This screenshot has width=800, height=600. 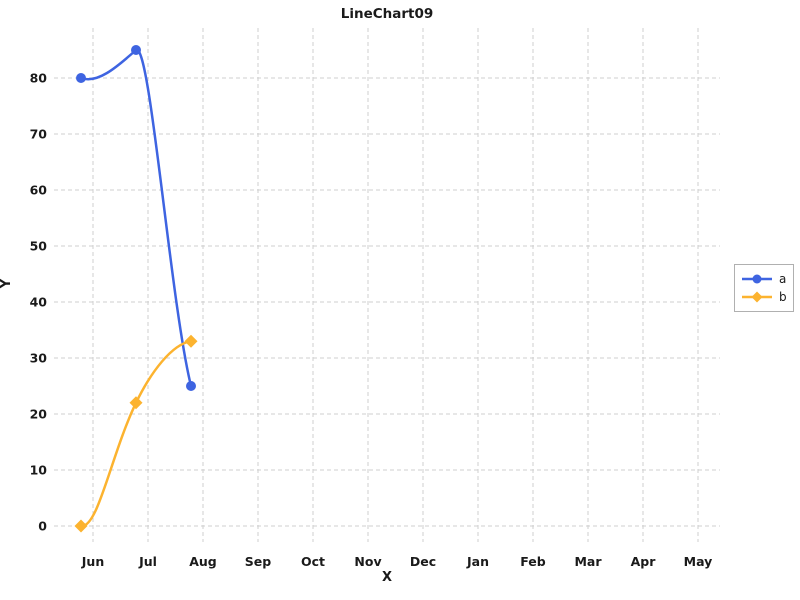 What do you see at coordinates (203, 561) in the screenshot?
I see `x-tick-label: Aug` at bounding box center [203, 561].